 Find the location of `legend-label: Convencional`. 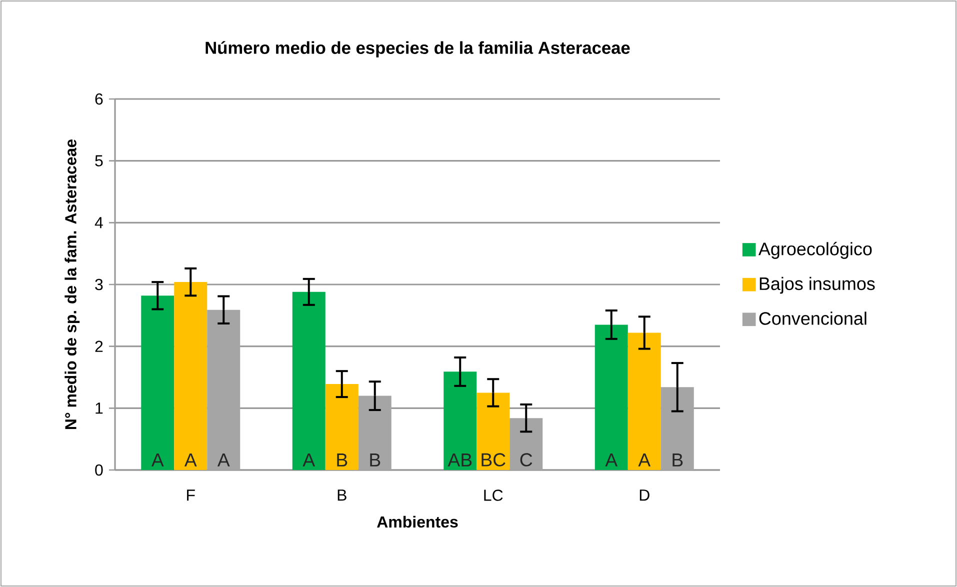

legend-label: Convencional is located at coordinates (812, 318).